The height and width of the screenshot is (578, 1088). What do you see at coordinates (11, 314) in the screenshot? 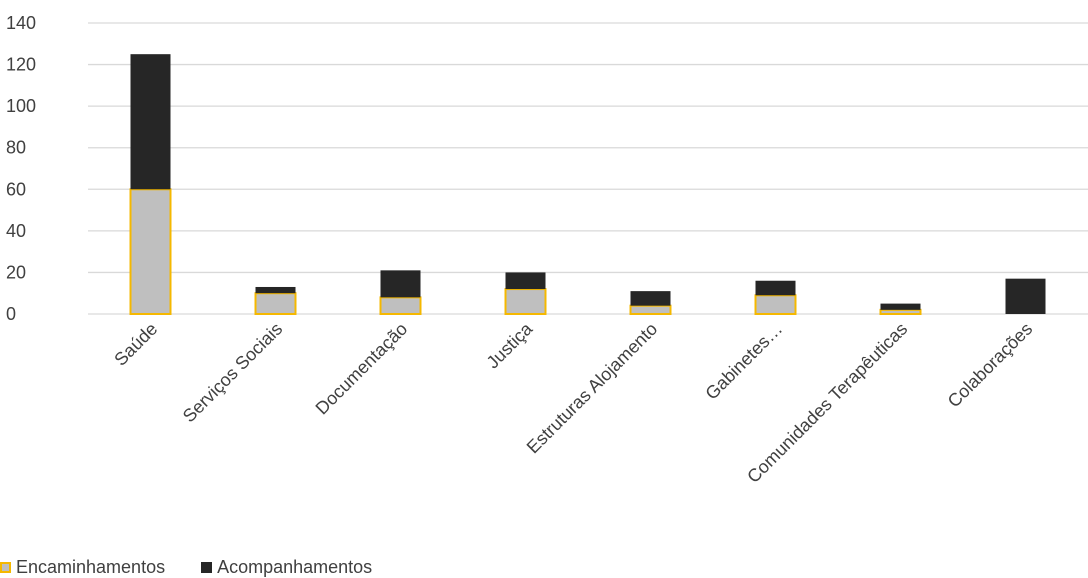
I see `y-tick-label: 0` at bounding box center [11, 314].